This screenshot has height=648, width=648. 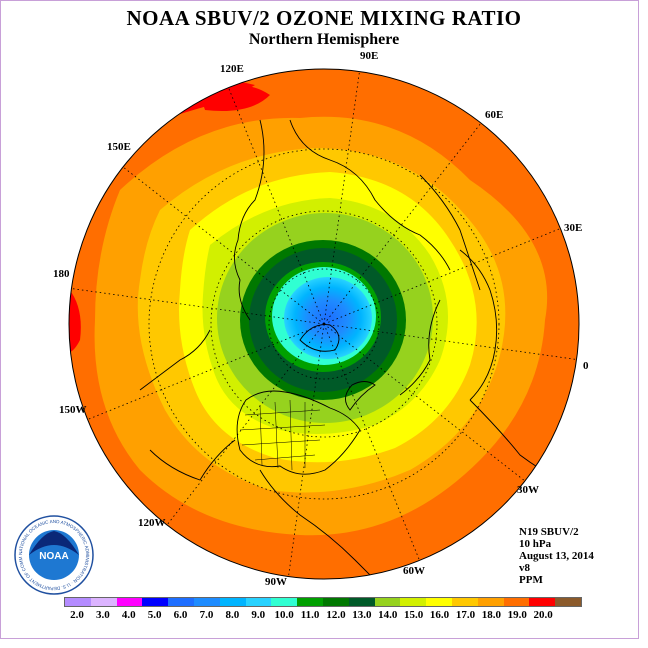 What do you see at coordinates (249, 220) in the screenshot?
I see `asia-pacific-coast` at bounding box center [249, 220].